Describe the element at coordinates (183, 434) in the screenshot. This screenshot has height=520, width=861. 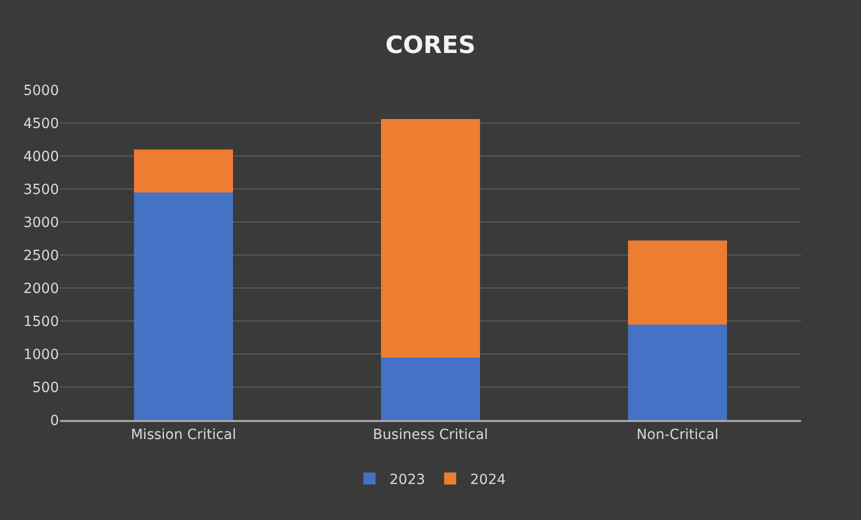
I see `x-tick-label: Mission Critical` at that location.